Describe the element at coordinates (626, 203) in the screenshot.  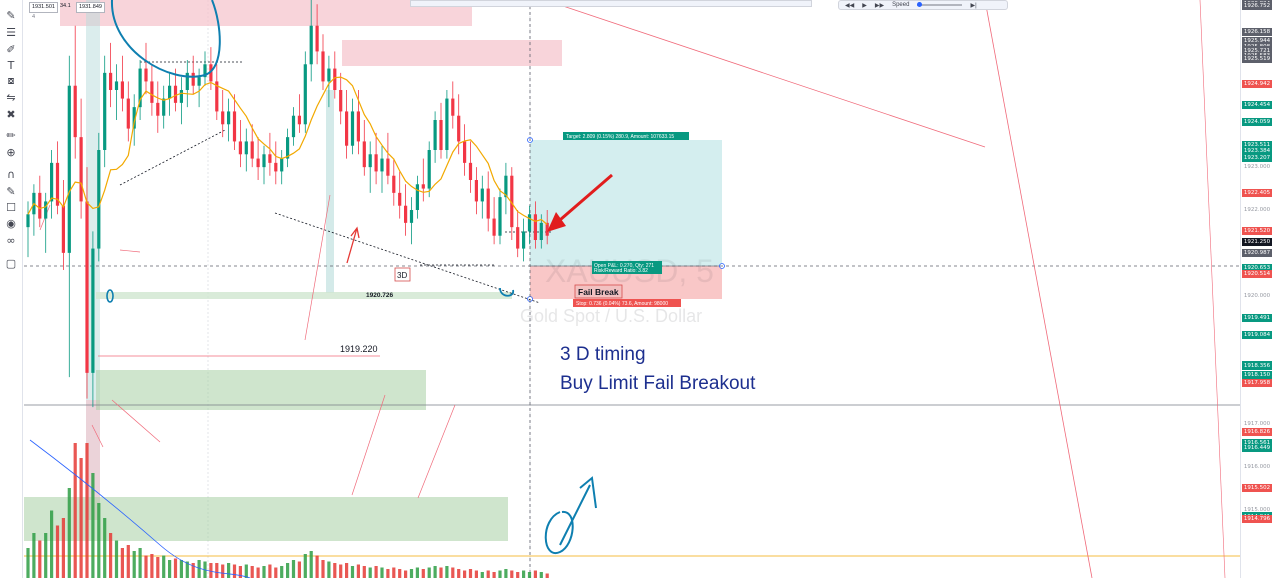
I see `target-zone` at that location.